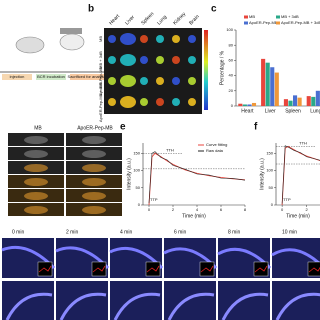 Image resolution: width=320 pixels, height=320 pixels. What do you see at coordinates (245, 209) in the screenshot?
I see `x-tick-label: 8` at bounding box center [245, 209].